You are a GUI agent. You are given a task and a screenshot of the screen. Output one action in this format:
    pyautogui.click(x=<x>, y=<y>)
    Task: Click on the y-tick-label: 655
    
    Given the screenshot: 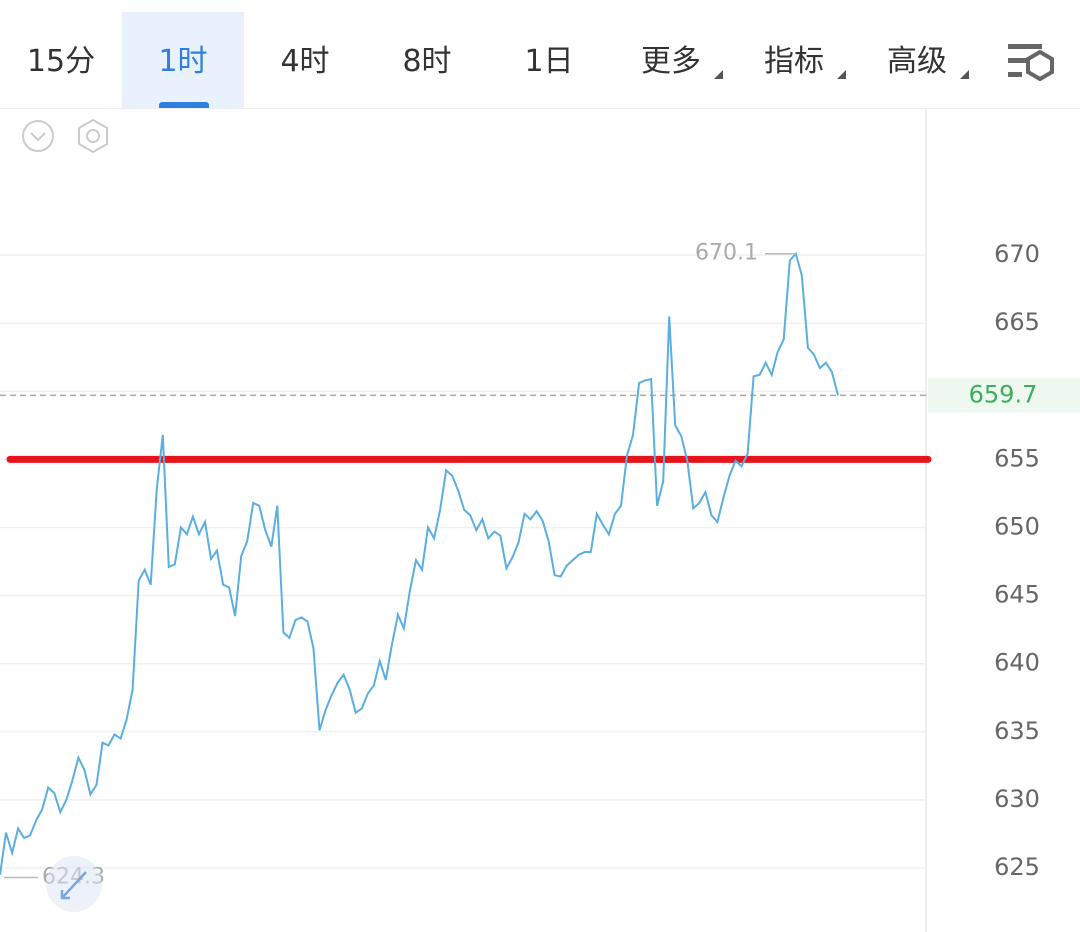 What is the action you would take?
    pyautogui.click(x=1017, y=458)
    